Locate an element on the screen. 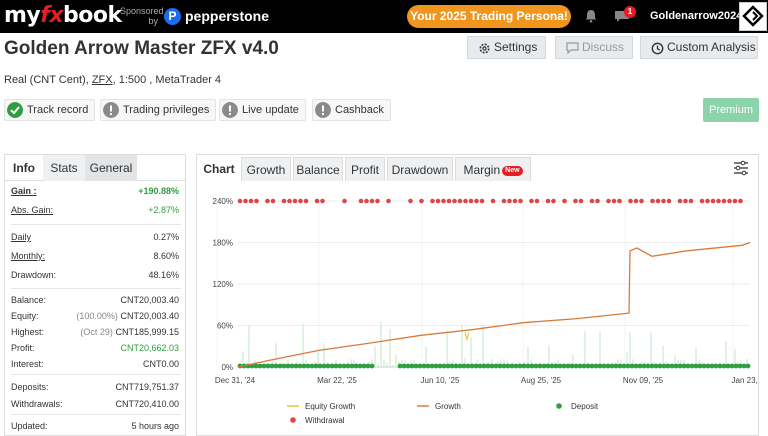 The image size is (768, 436). tab-profit: Profit is located at coordinates (365, 169).